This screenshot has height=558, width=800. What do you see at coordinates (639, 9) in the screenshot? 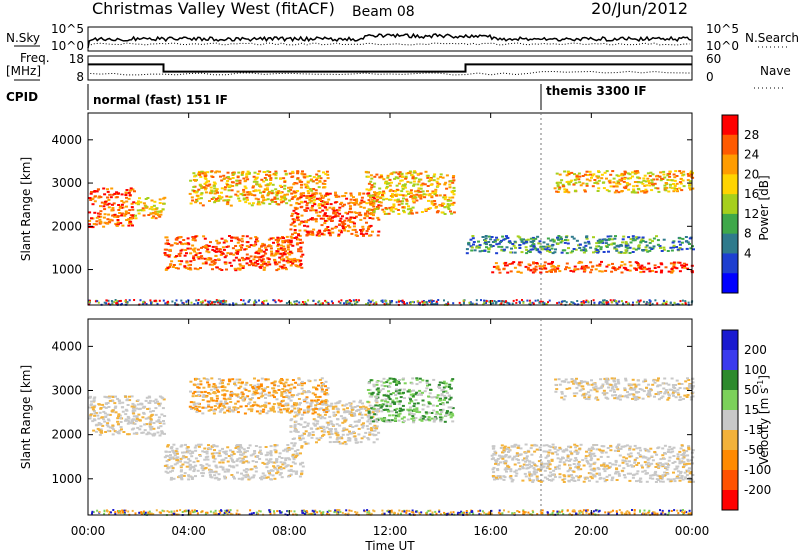
I see `date-label: 20/Jun/2012` at bounding box center [639, 9].